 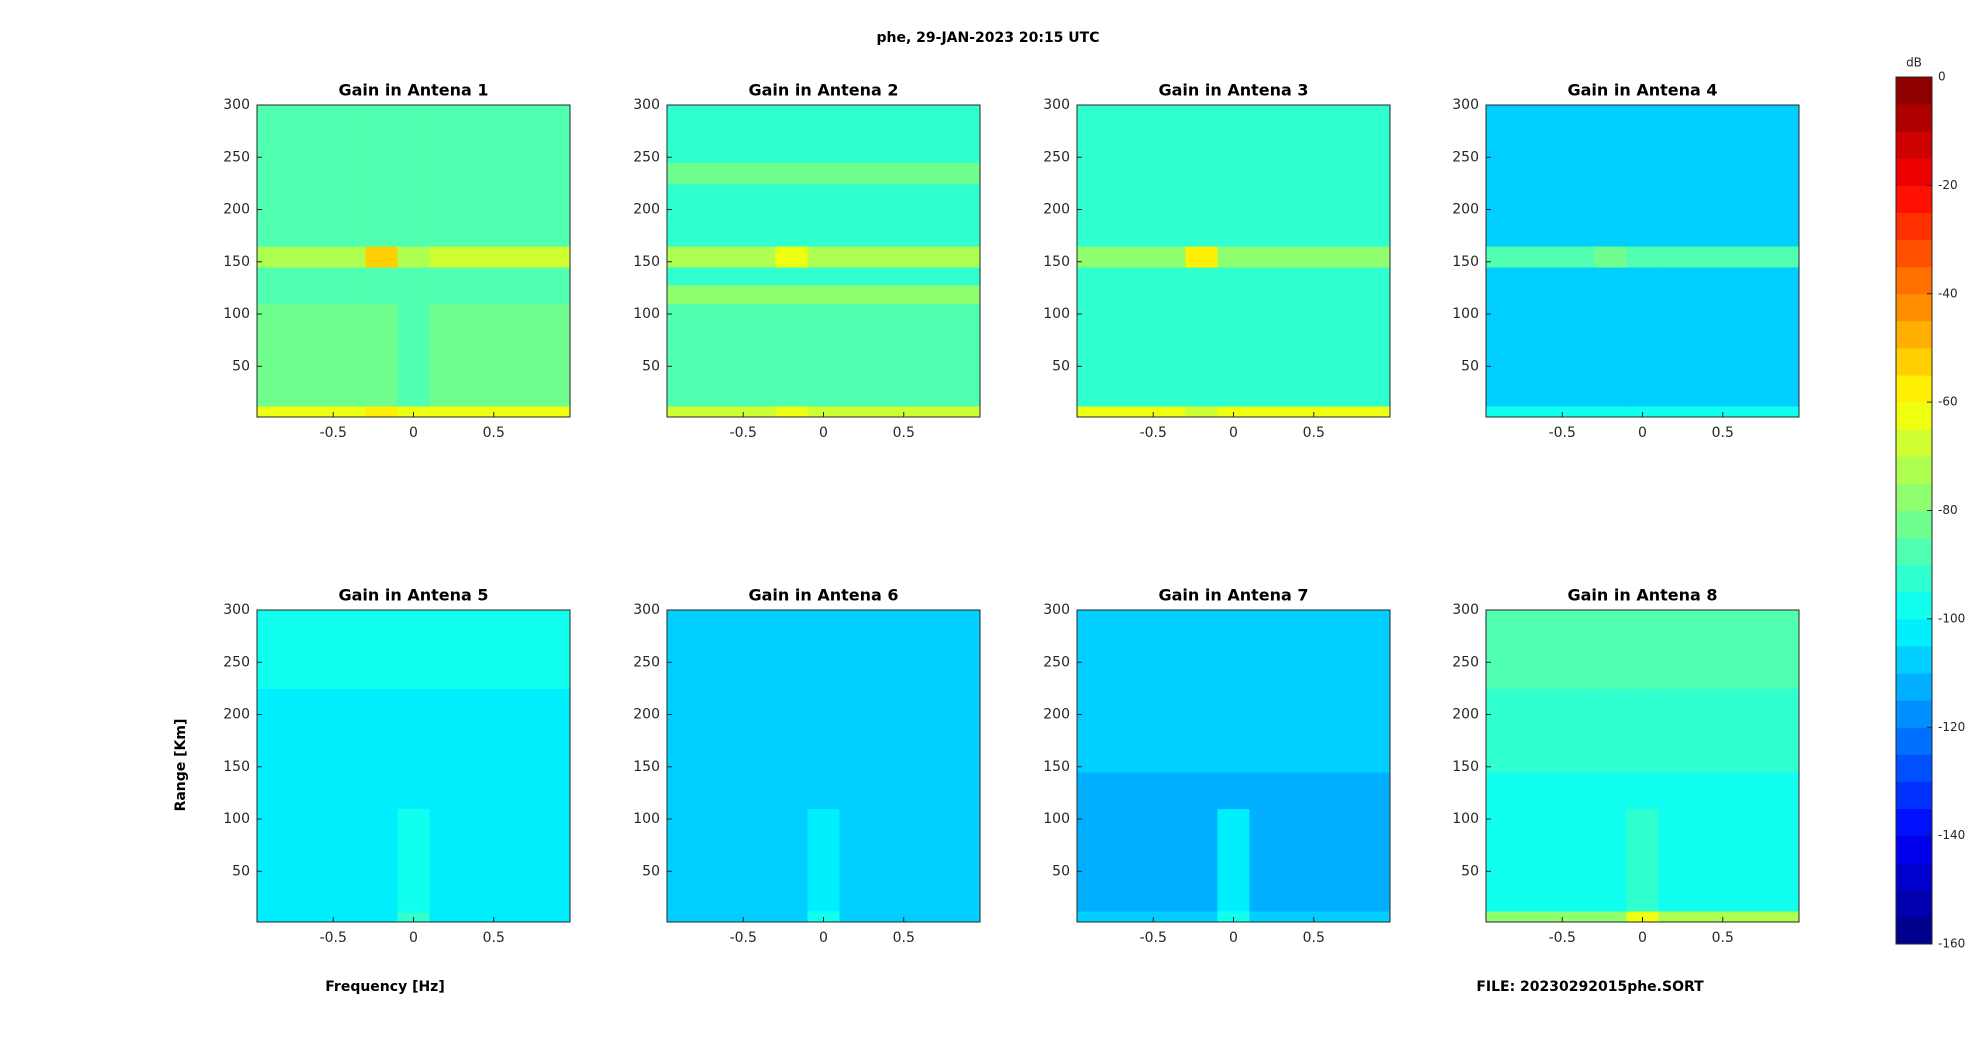 What do you see at coordinates (1465, 157) in the screenshot?
I see `y-tick-label: 250` at bounding box center [1465, 157].